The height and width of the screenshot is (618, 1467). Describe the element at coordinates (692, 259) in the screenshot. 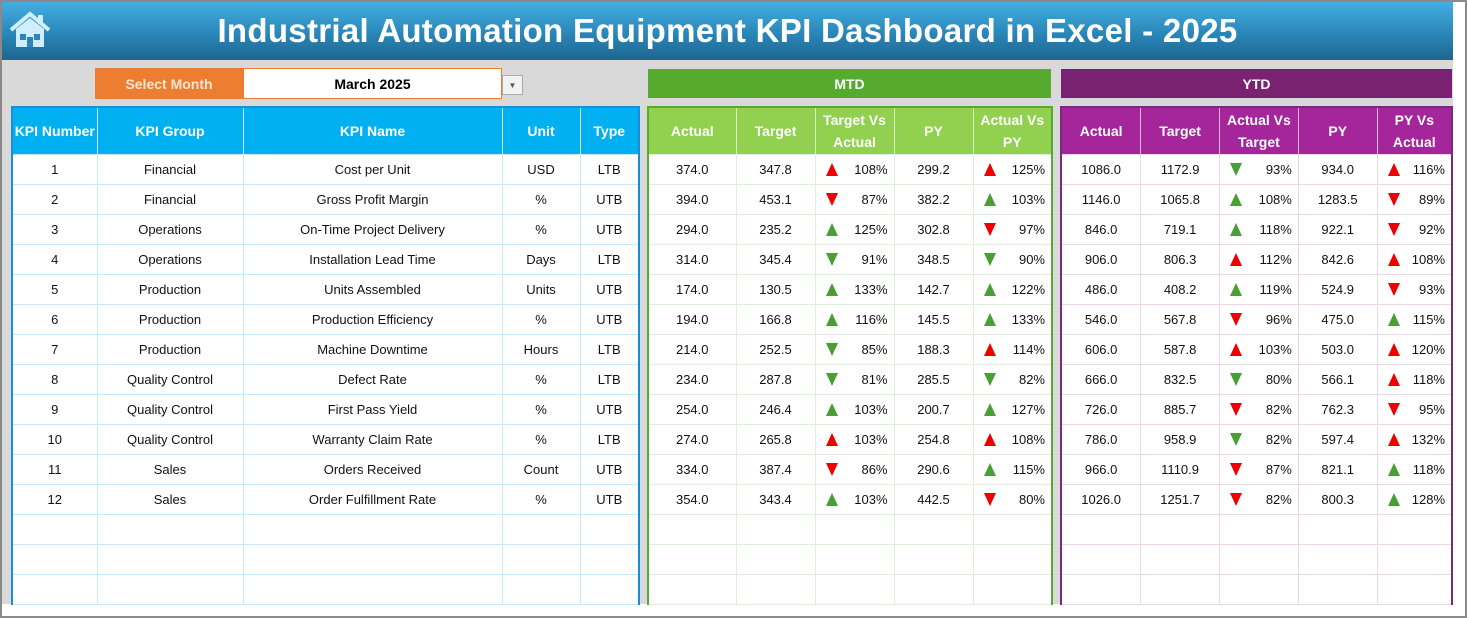

I see `mtd-cell: 314.0` at that location.